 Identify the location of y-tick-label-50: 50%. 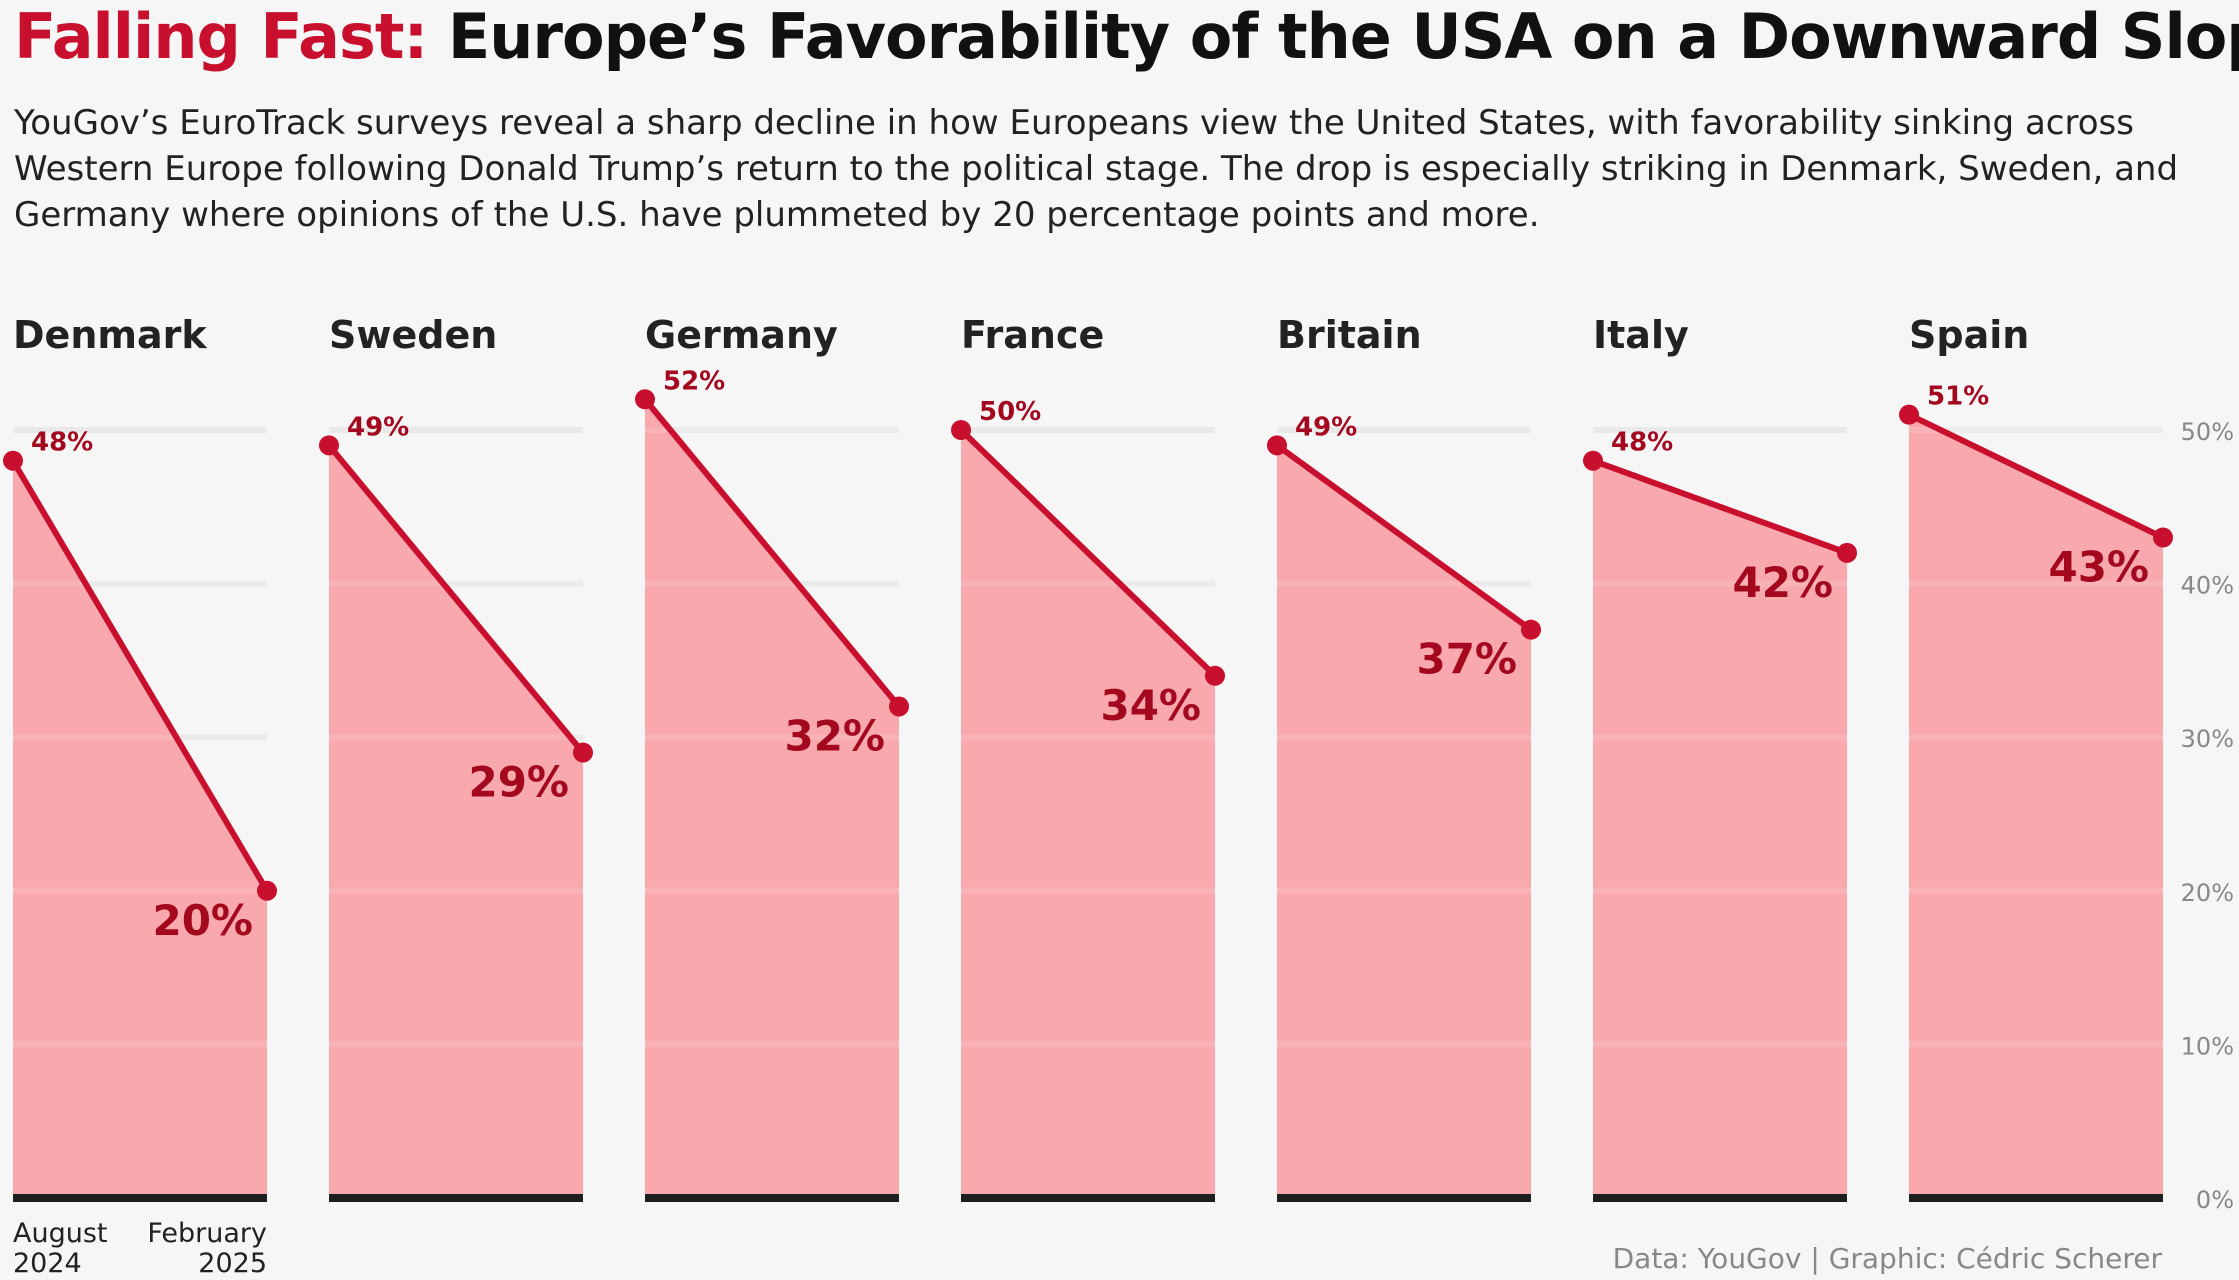
(2207, 432).